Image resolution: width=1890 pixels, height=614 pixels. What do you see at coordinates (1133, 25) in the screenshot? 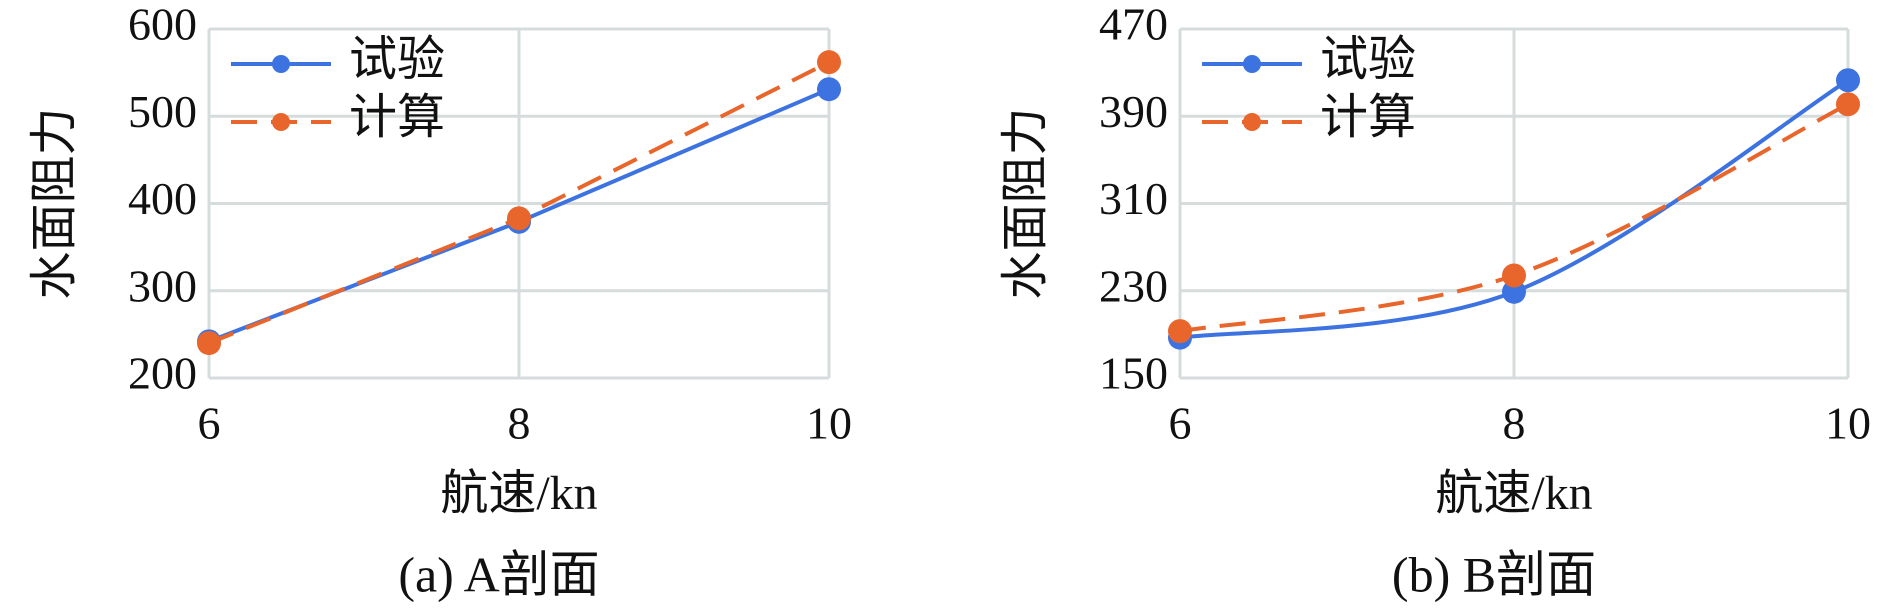
I see `y-tick-label: 470` at bounding box center [1133, 25].